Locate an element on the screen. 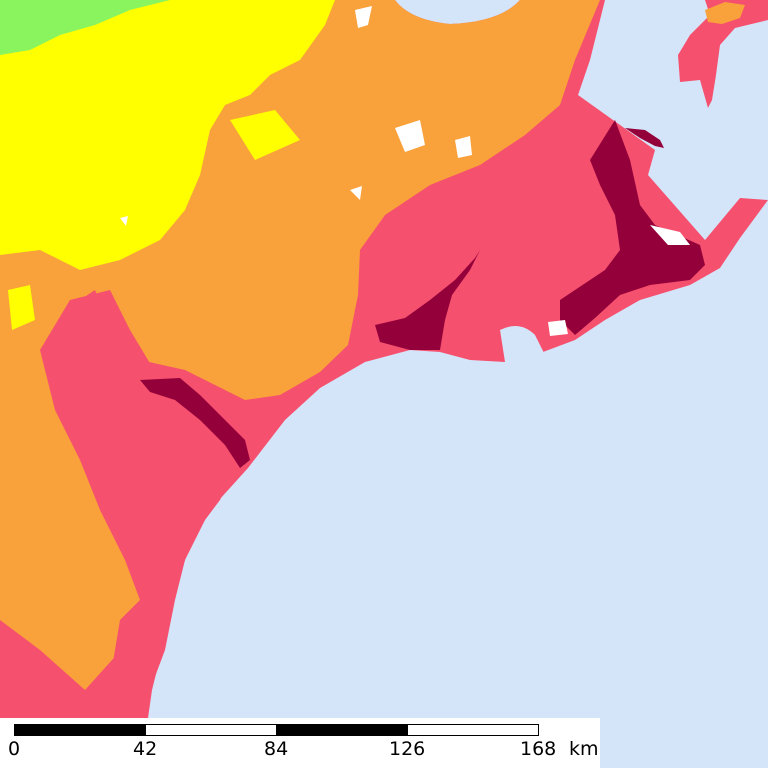  land-wetland-river-west is located at coordinates (195, 423).